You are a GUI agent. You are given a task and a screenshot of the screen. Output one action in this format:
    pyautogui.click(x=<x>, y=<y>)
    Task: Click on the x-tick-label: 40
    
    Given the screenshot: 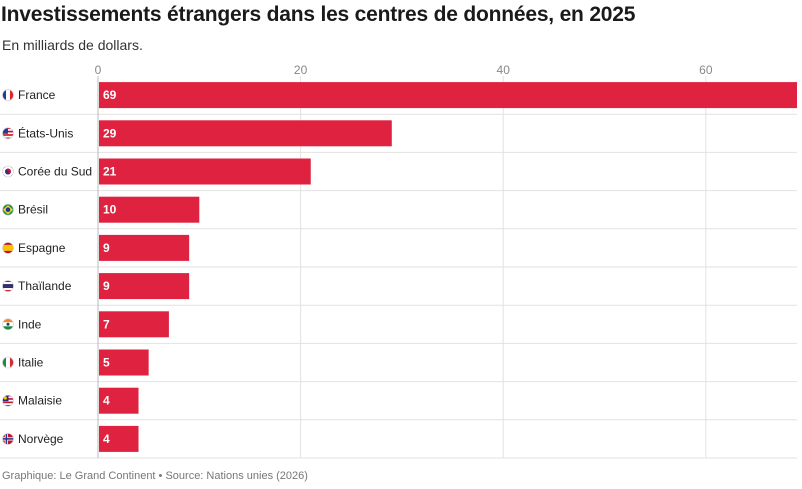 What is the action you would take?
    pyautogui.click(x=504, y=70)
    